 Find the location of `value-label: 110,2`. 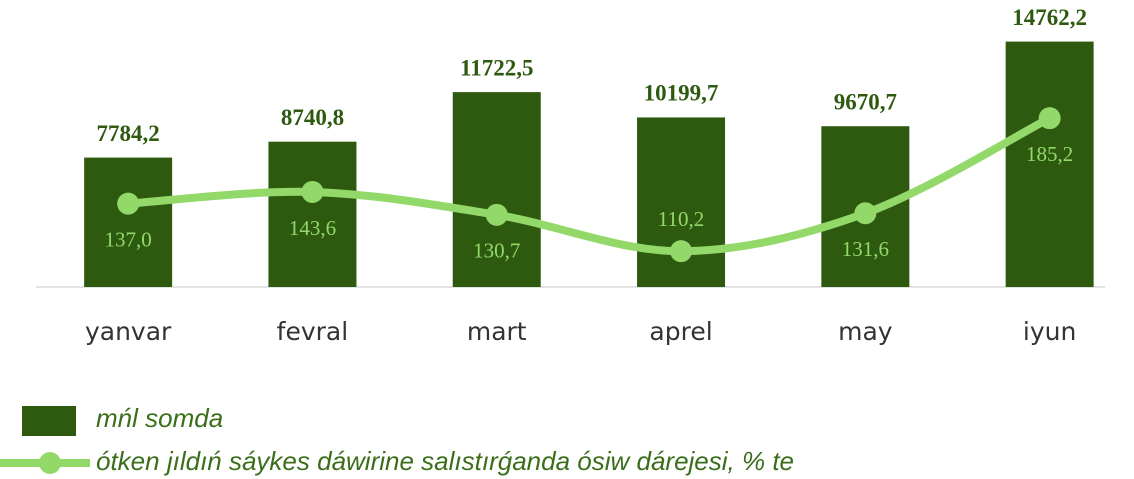

value-label: 110,2 is located at coordinates (681, 219).